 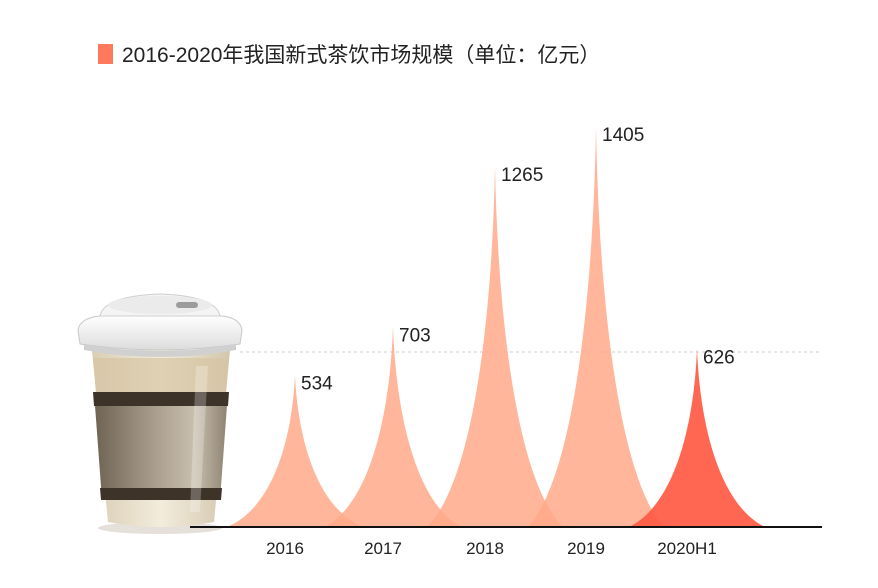 I want to click on chart-title: 2016-2020年我国新式茶饮市场规模（单位：亿元）, so click(x=349, y=55).